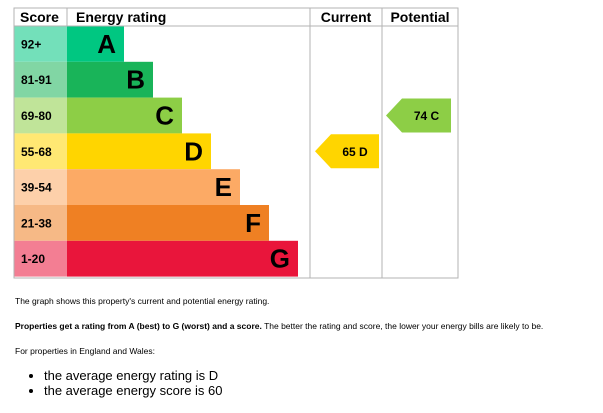 This screenshot has height=413, width=603. What do you see at coordinates (193, 151) in the screenshot?
I see `rating-letter-d: D` at bounding box center [193, 151].